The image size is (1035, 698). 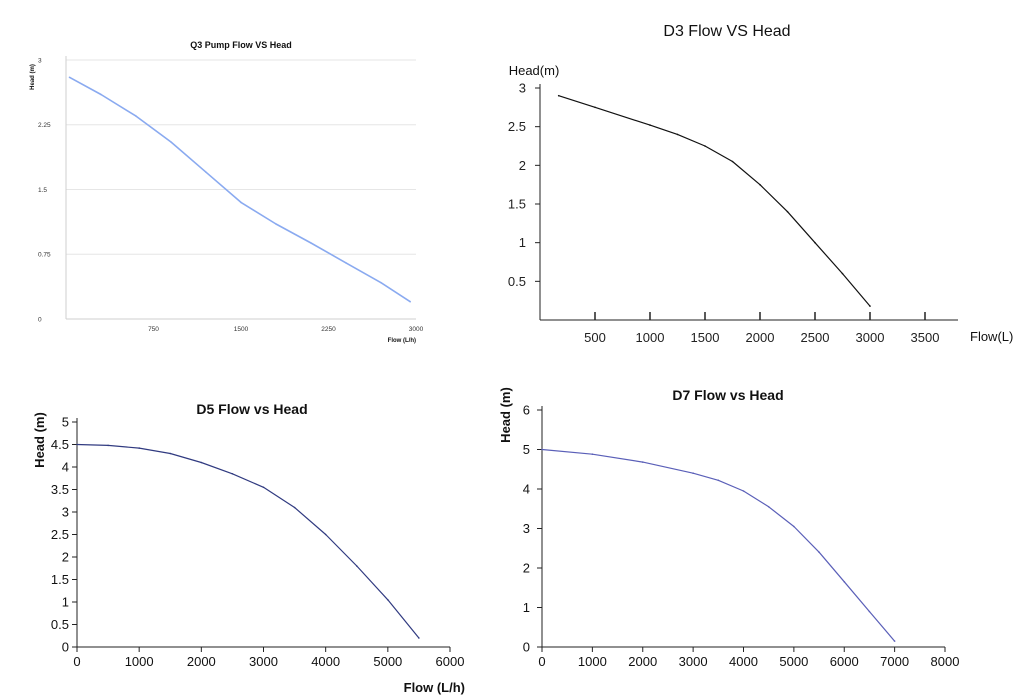 I want to click on x-tick-label: 8000, so click(x=945, y=661).